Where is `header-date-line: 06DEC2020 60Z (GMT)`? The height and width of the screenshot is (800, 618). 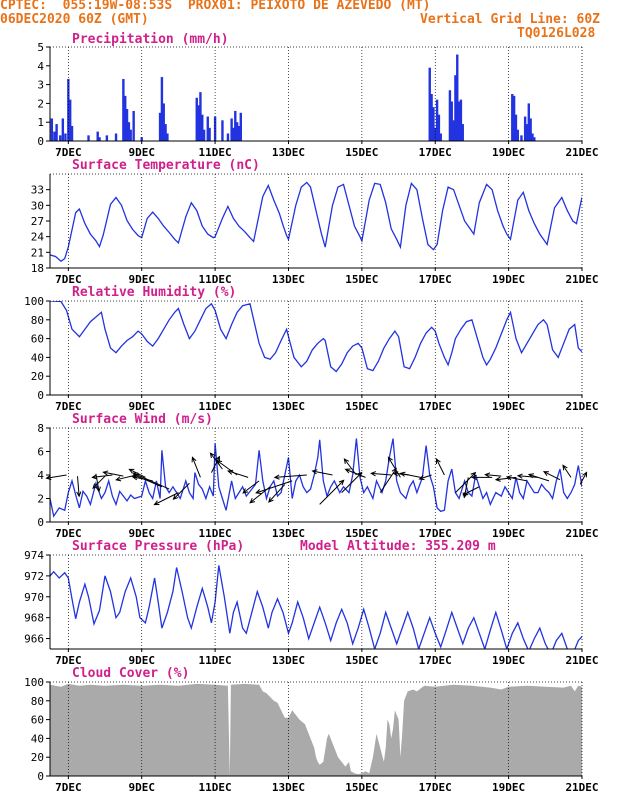
header-date-line: 06DEC2020 60Z (GMT) is located at coordinates (74, 19).